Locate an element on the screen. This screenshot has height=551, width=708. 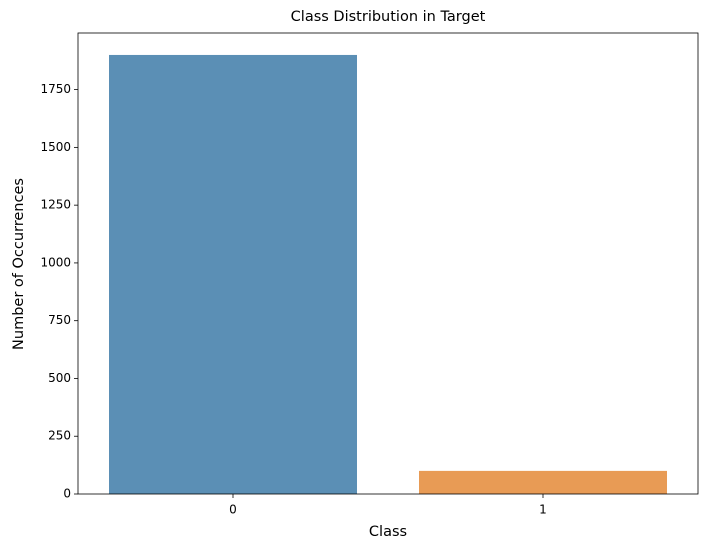
bar is located at coordinates (543, 482).